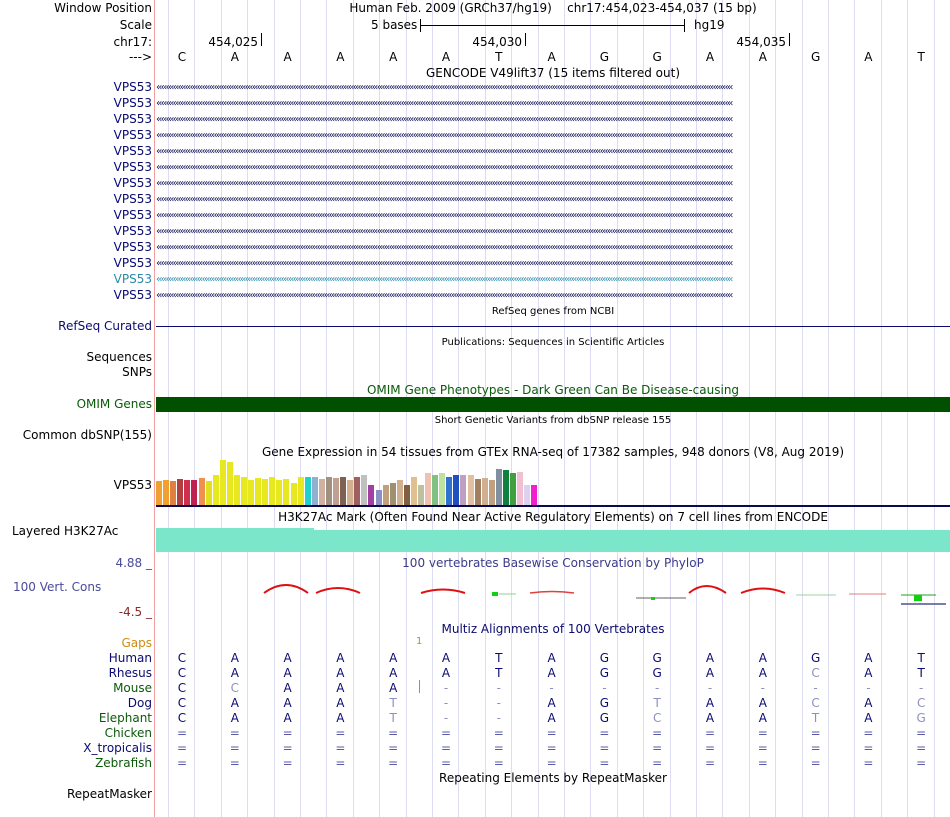 Image resolution: width=950 pixels, height=817 pixels. Describe the element at coordinates (130, 658) in the screenshot. I see `species-label: Human` at that location.